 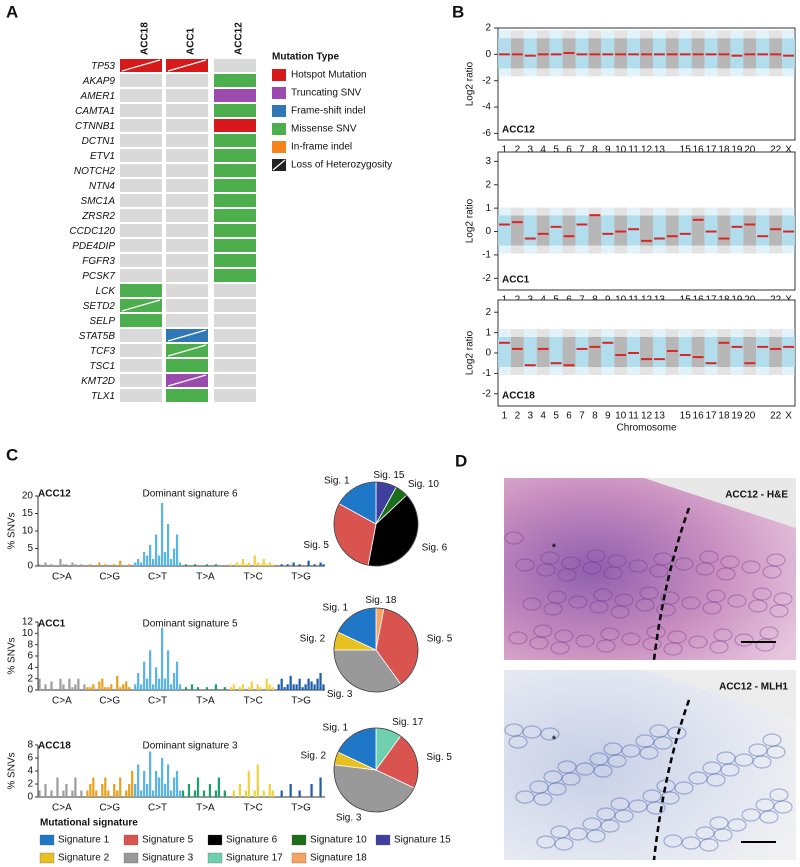 What do you see at coordinates (776, 416) in the screenshot?
I see `x-tick-label: 22` at bounding box center [776, 416].